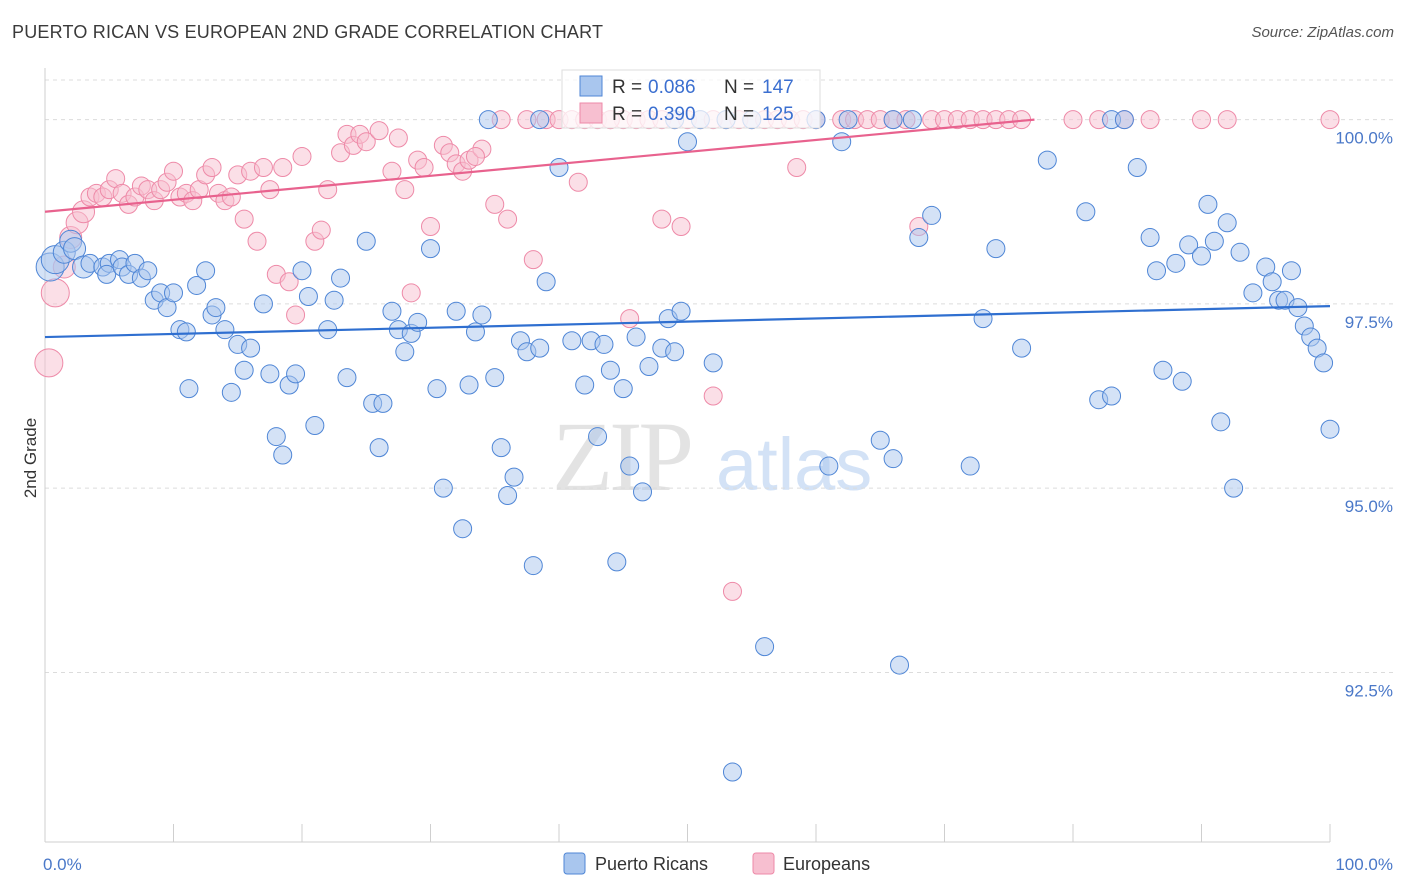 The height and width of the screenshot is (892, 1406). Describe the element at coordinates (621, 456) in the screenshot. I see `watermark-zip: ZIP` at that location.